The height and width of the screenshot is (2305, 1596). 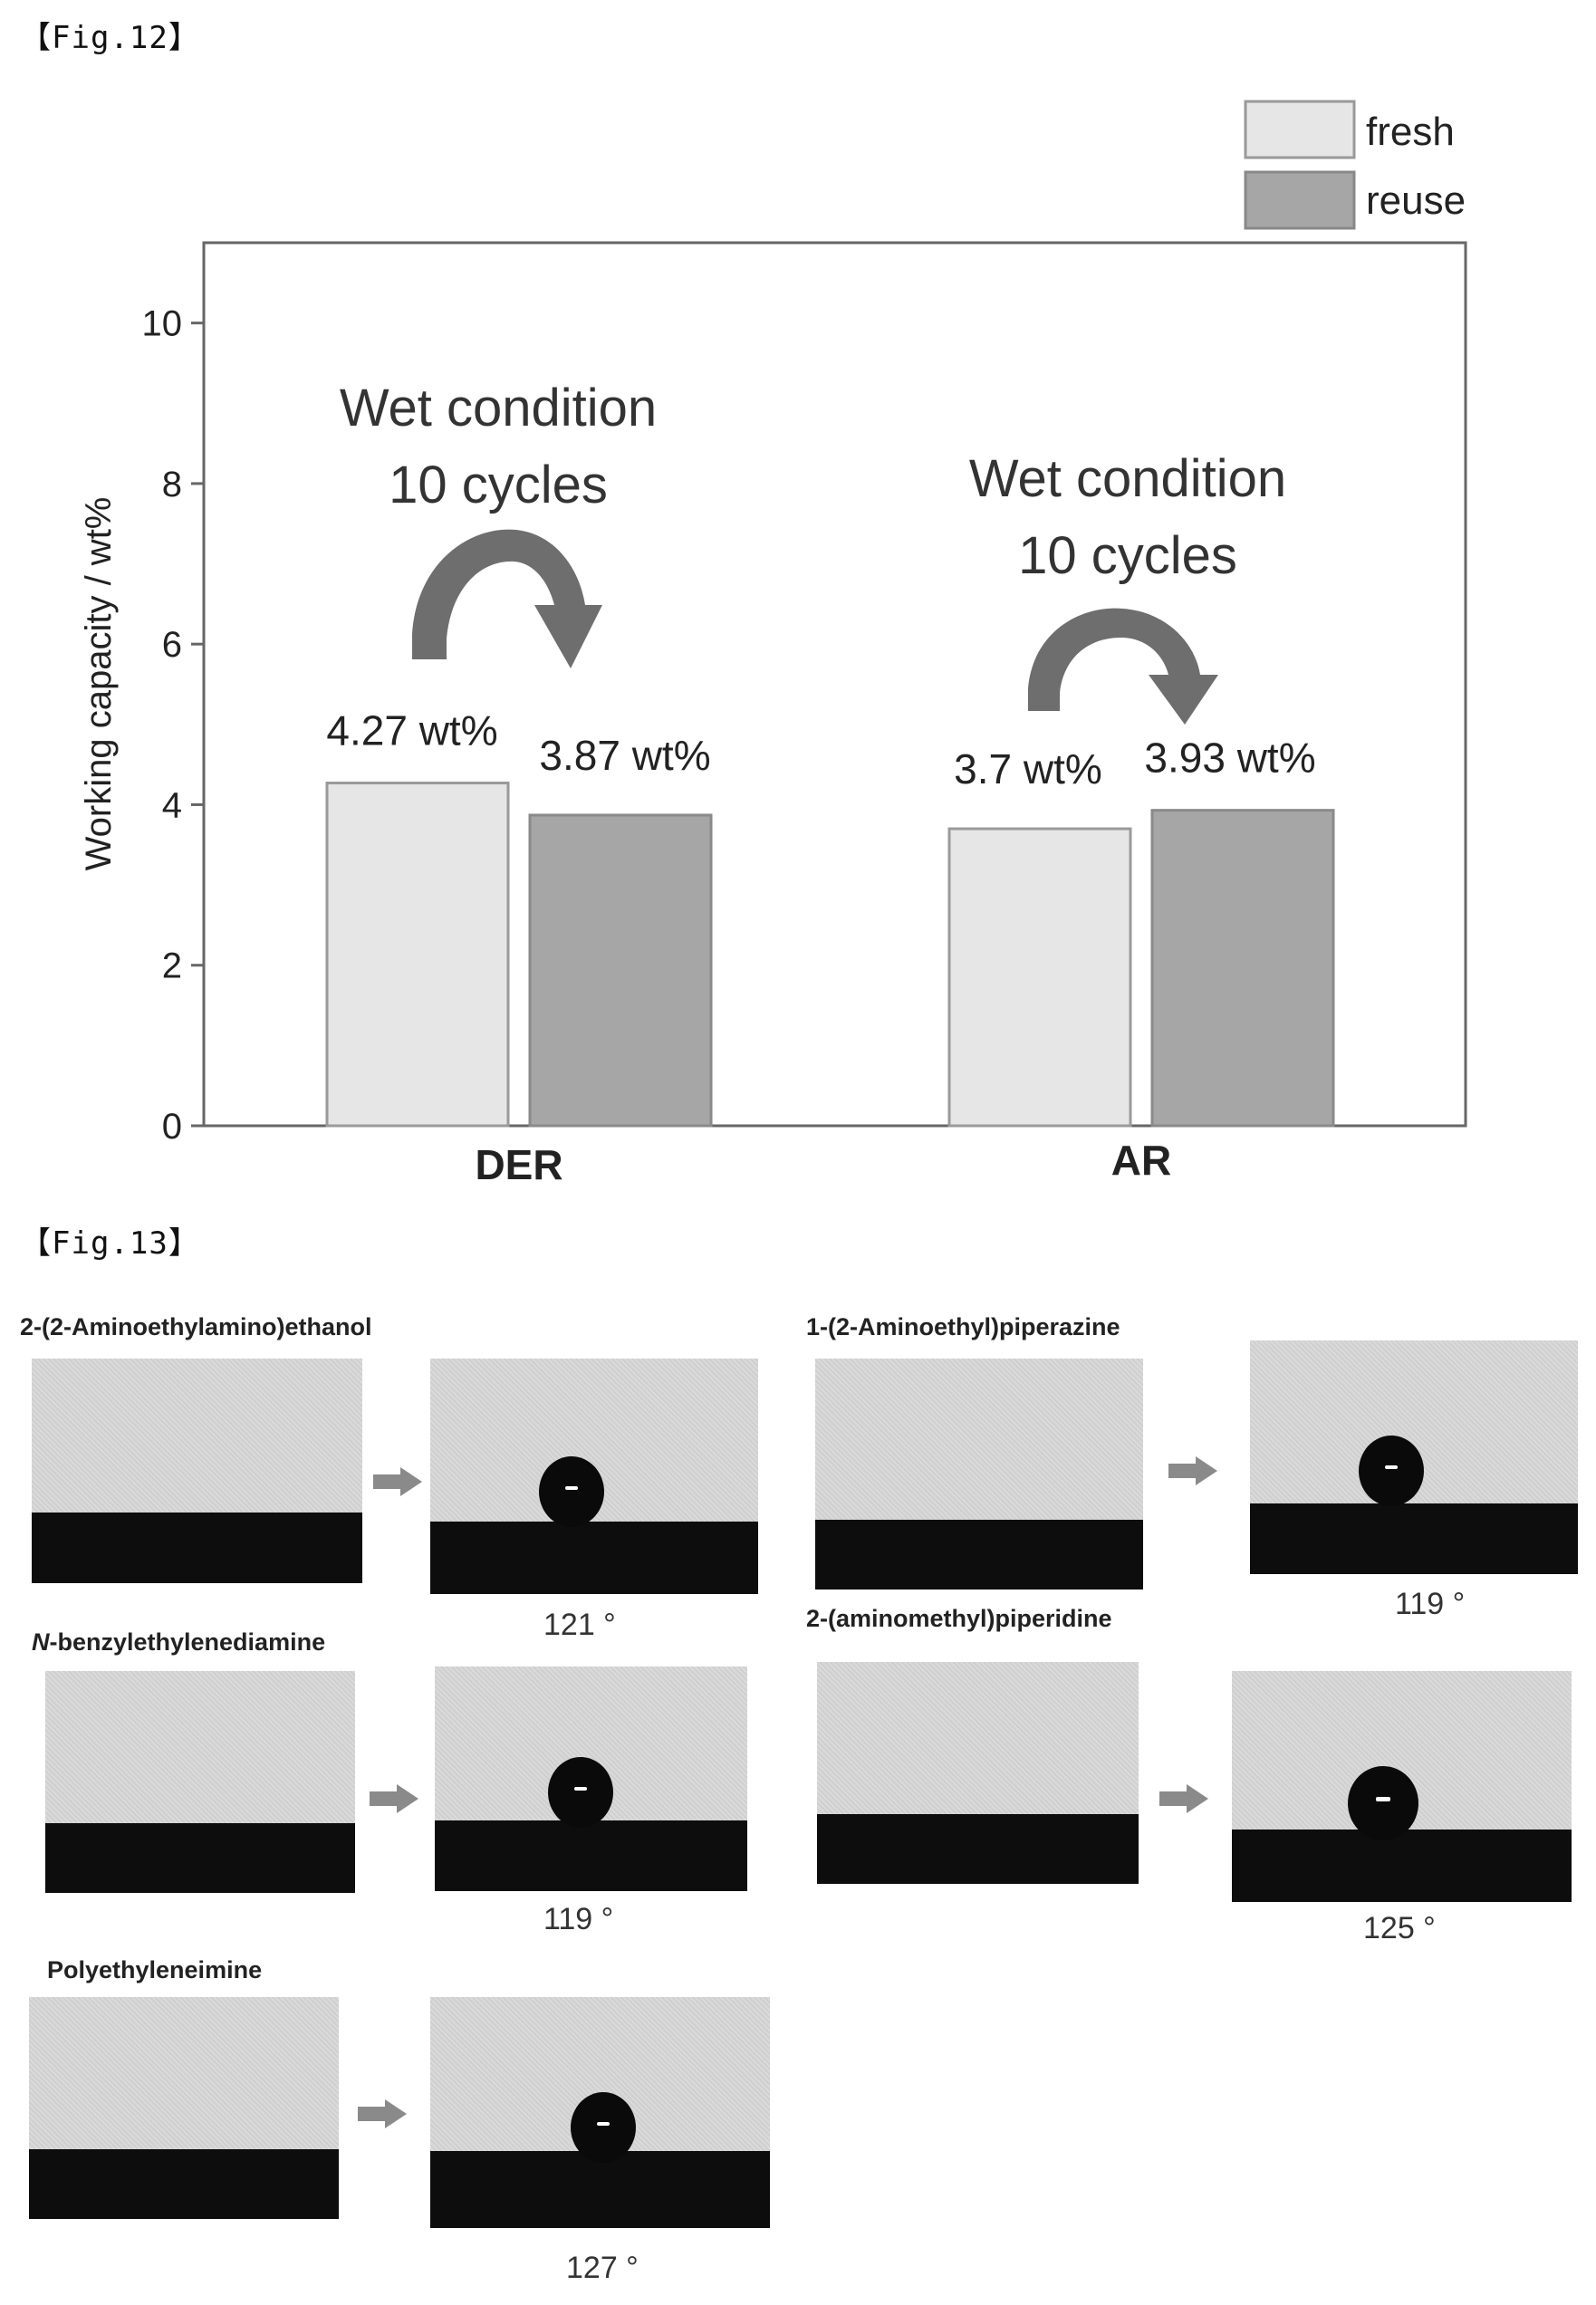 What do you see at coordinates (172, 484) in the screenshot?
I see `y-tick-label-8: 8` at bounding box center [172, 484].